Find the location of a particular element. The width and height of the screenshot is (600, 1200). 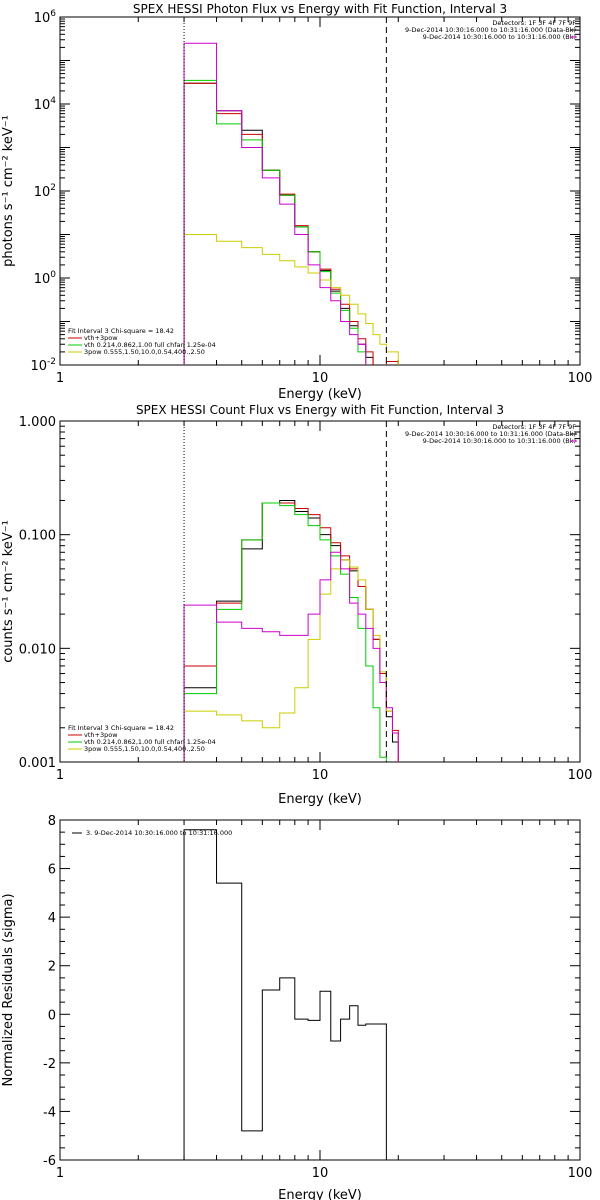

y-tick-label: 0.001 is located at coordinates (37, 763).